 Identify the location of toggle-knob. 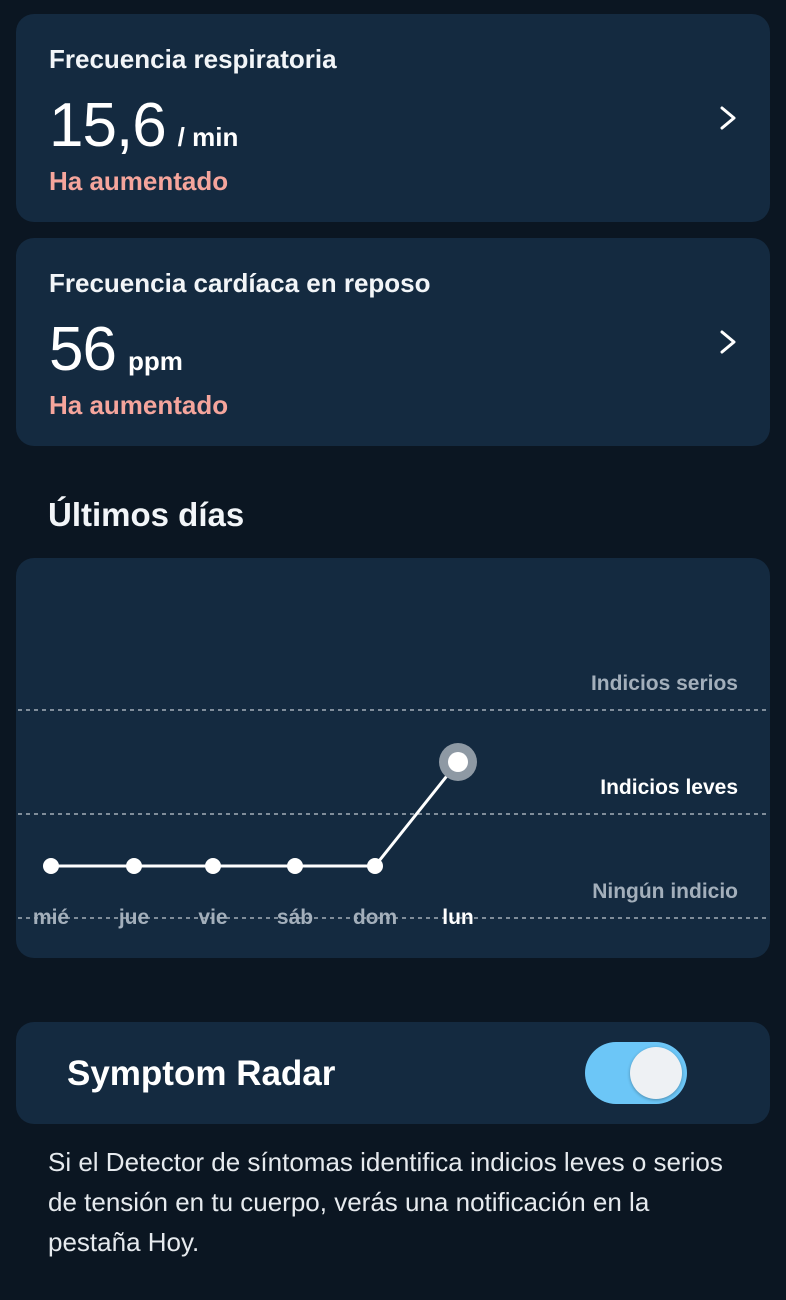
(656, 1073).